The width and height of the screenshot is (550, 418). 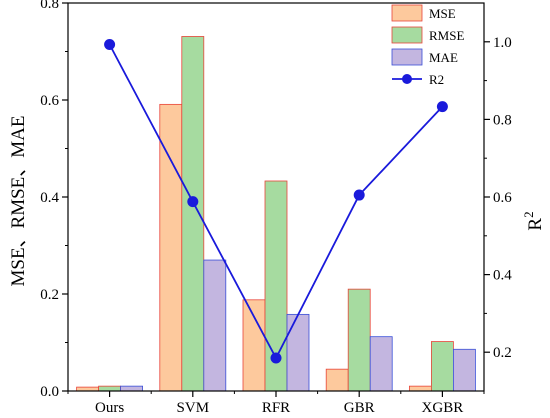 I want to click on bar-mse-xgbr, so click(x=420, y=388).